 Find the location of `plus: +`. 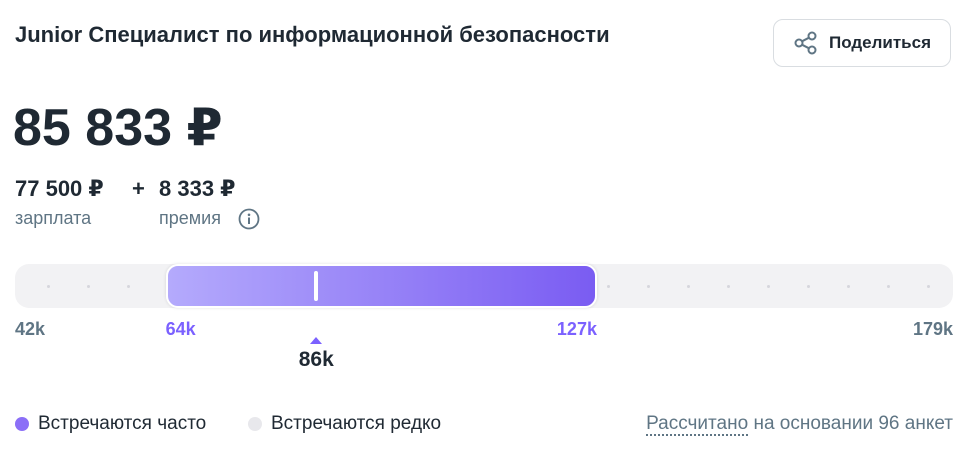

plus: + is located at coordinates (138, 188).